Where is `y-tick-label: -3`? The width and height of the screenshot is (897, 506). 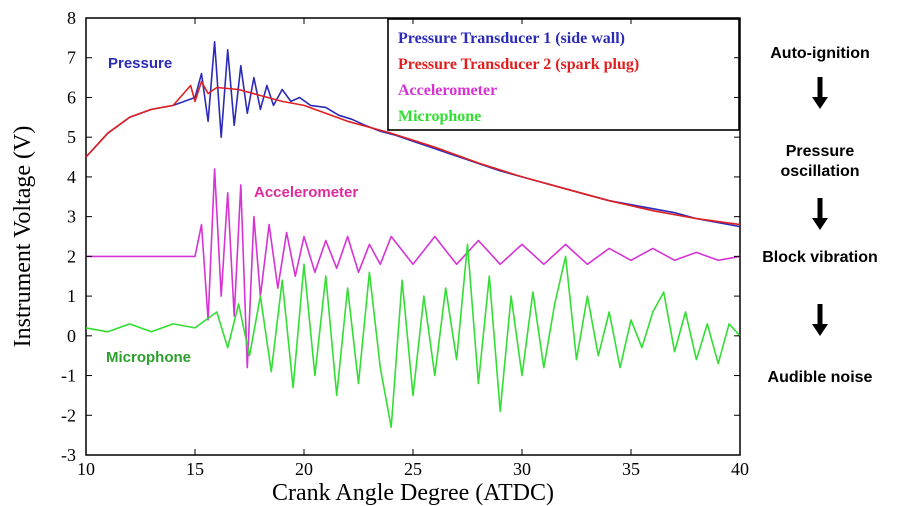 y-tick-label: -3 is located at coordinates (68, 455).